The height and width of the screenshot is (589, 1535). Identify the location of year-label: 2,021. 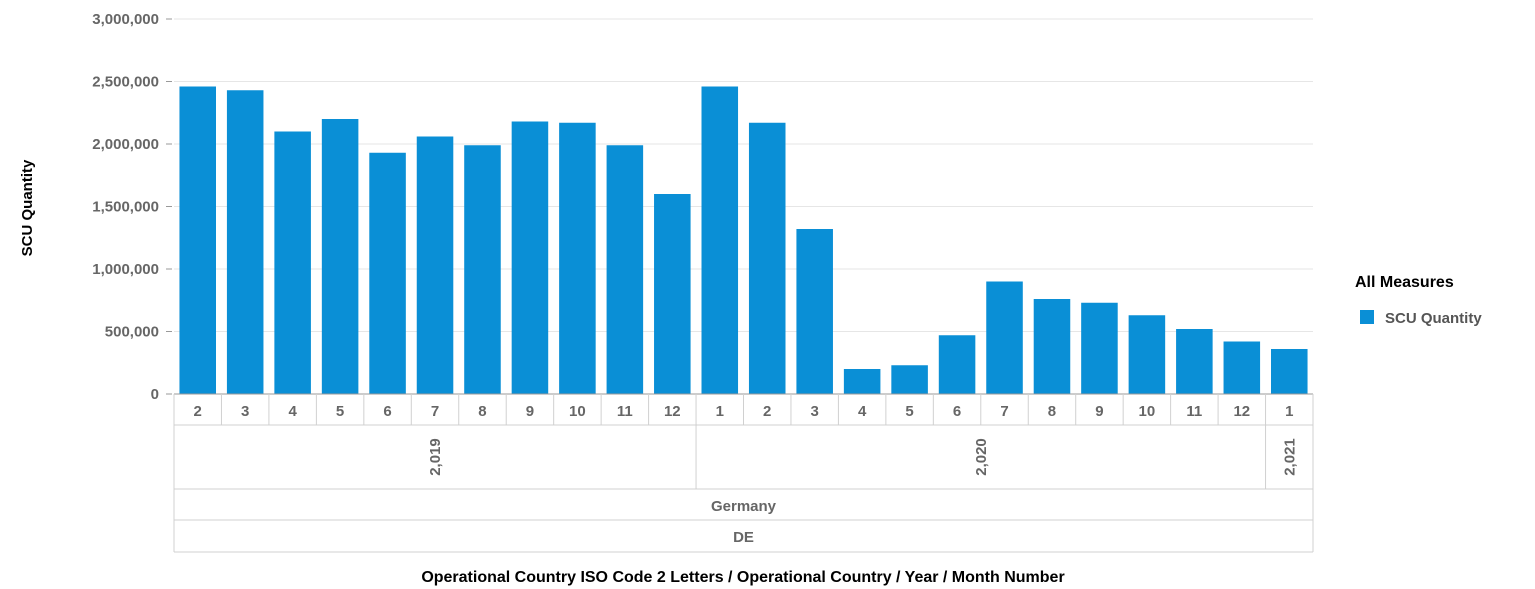
(1289, 457).